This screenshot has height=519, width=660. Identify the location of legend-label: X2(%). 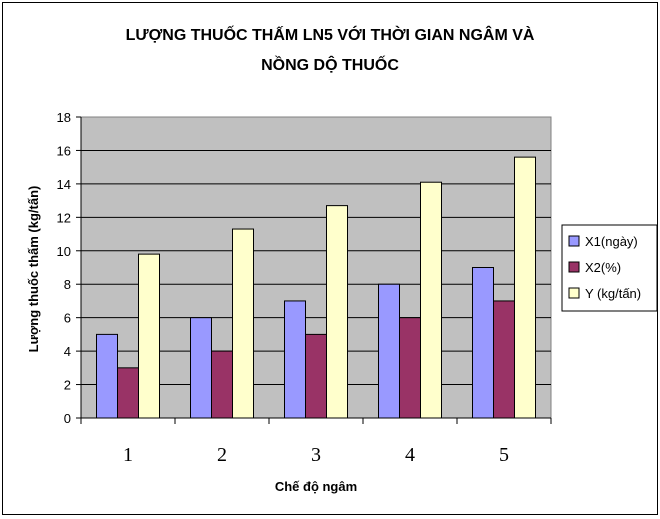
(603, 267).